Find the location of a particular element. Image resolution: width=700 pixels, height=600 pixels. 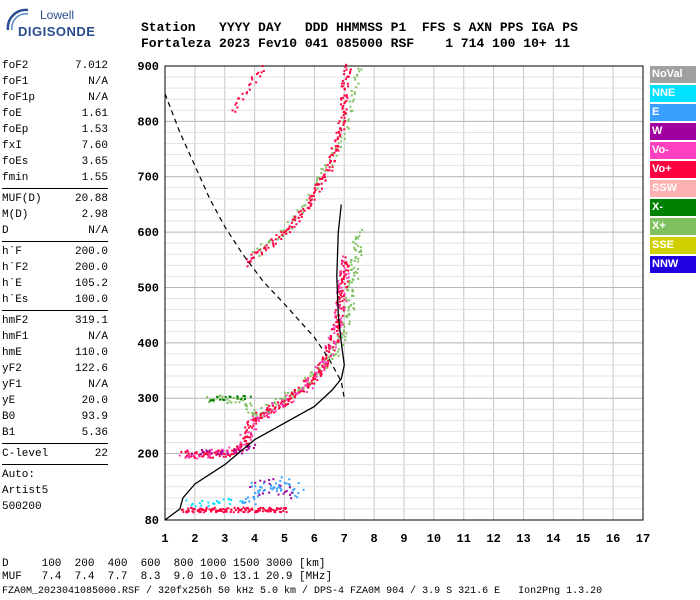

legend-item: W is located at coordinates (673, 131).